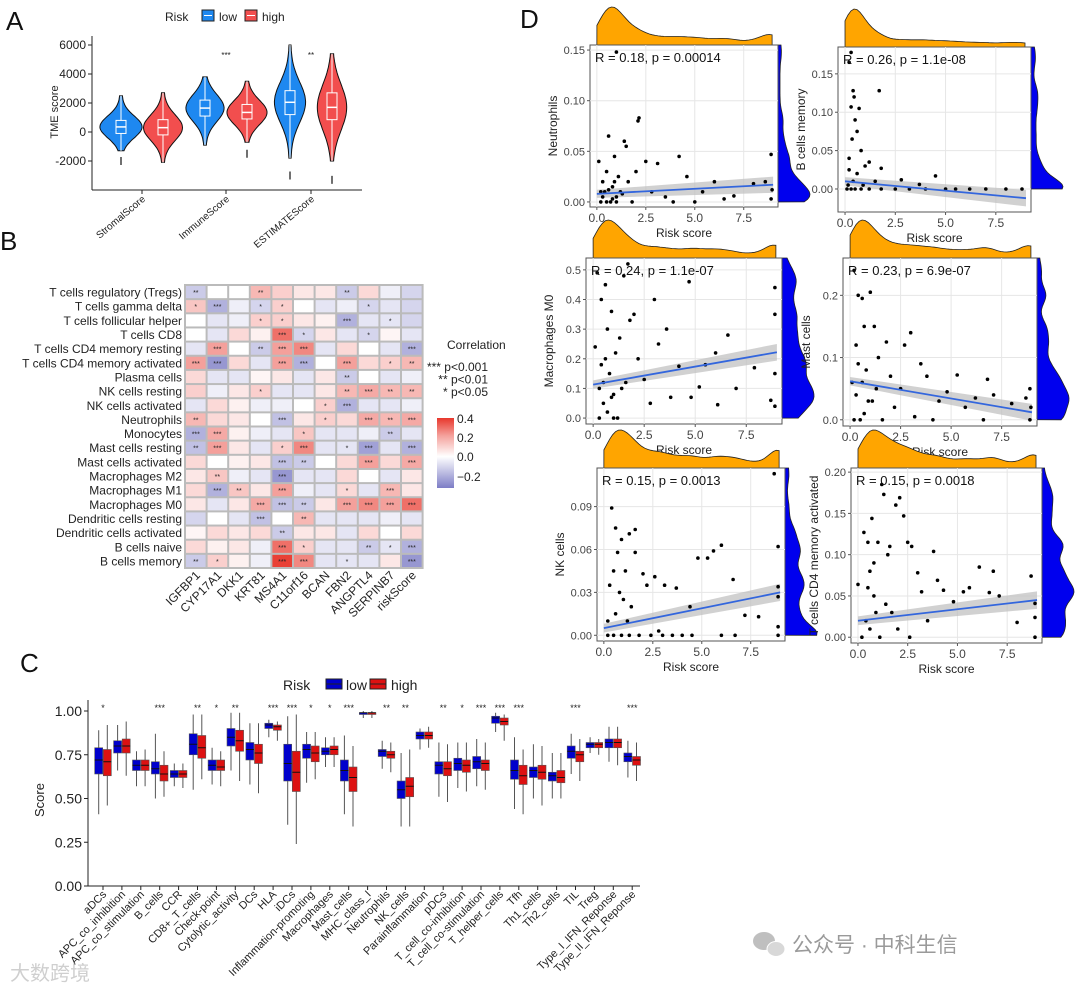 Image resolution: width=1080 pixels, height=991 pixels. What do you see at coordinates (102, 363) in the screenshot?
I see `b-row-label: T cells CD4 memory activated` at bounding box center [102, 363].